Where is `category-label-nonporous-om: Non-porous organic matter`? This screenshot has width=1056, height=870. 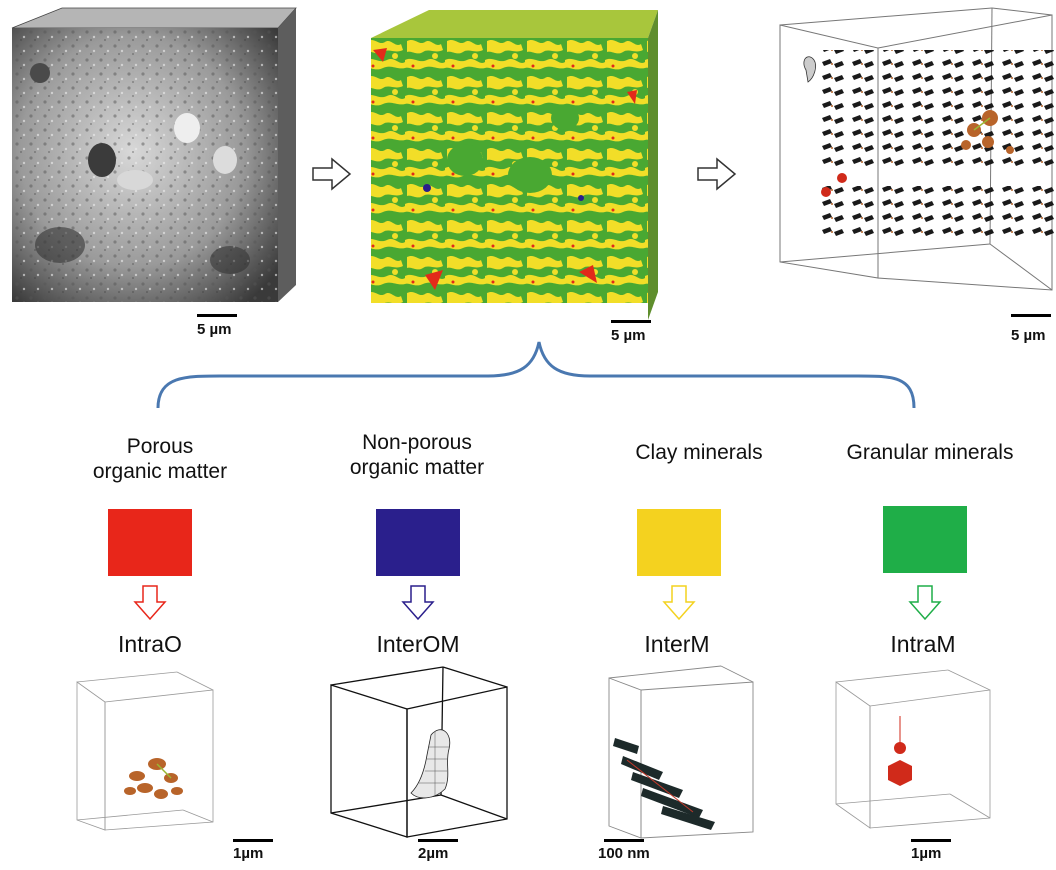
category-label-nonporous-om: Non-porous organic matter is located at coordinates (417, 455).